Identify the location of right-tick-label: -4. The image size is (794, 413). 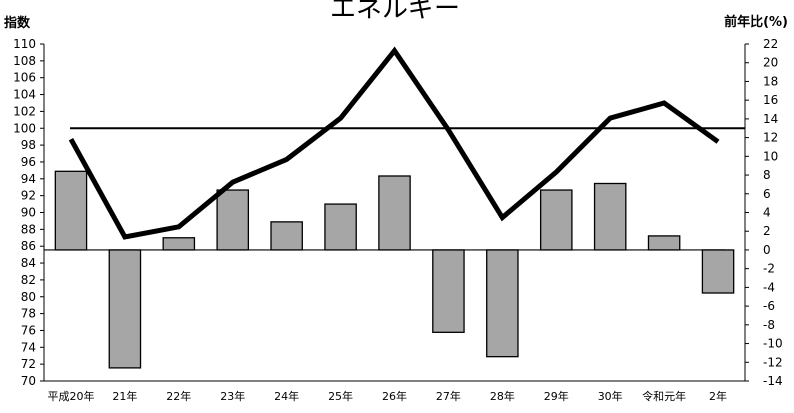
(769, 287).